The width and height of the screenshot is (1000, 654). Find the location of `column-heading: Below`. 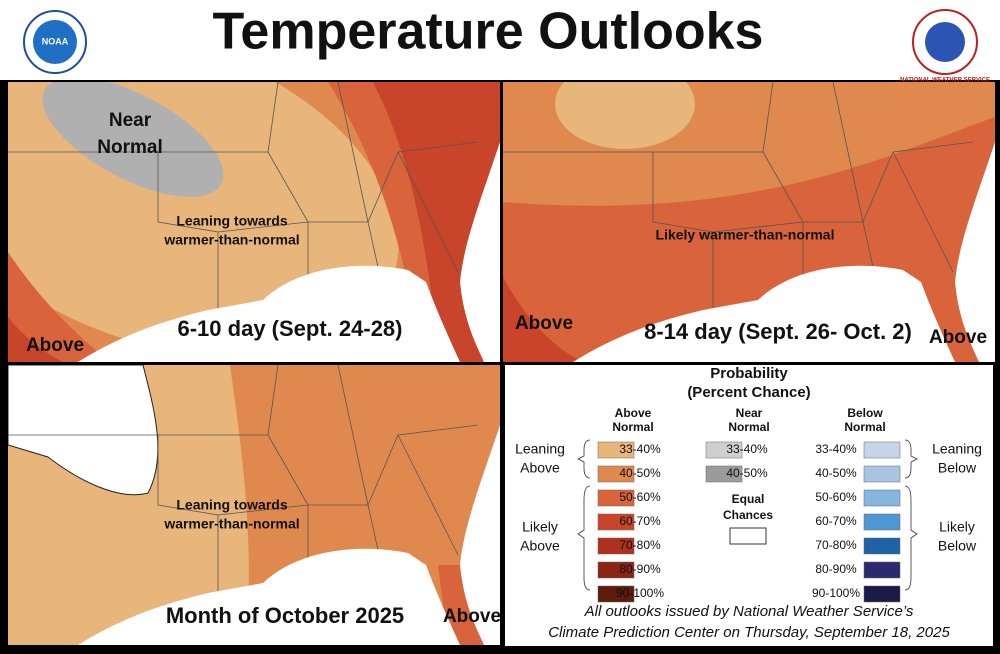

column-heading: Below is located at coordinates (865, 413).